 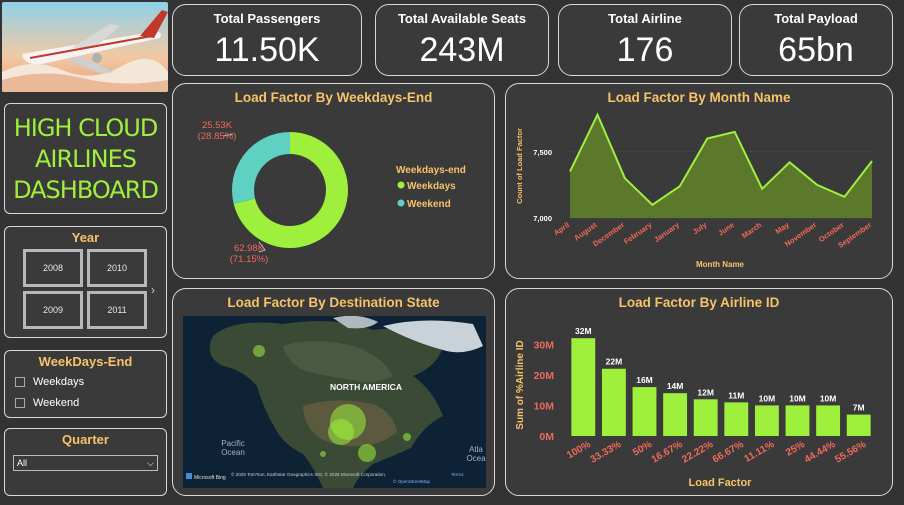 What do you see at coordinates (645, 18) in the screenshot?
I see `kpi-title: Total Airline` at bounding box center [645, 18].